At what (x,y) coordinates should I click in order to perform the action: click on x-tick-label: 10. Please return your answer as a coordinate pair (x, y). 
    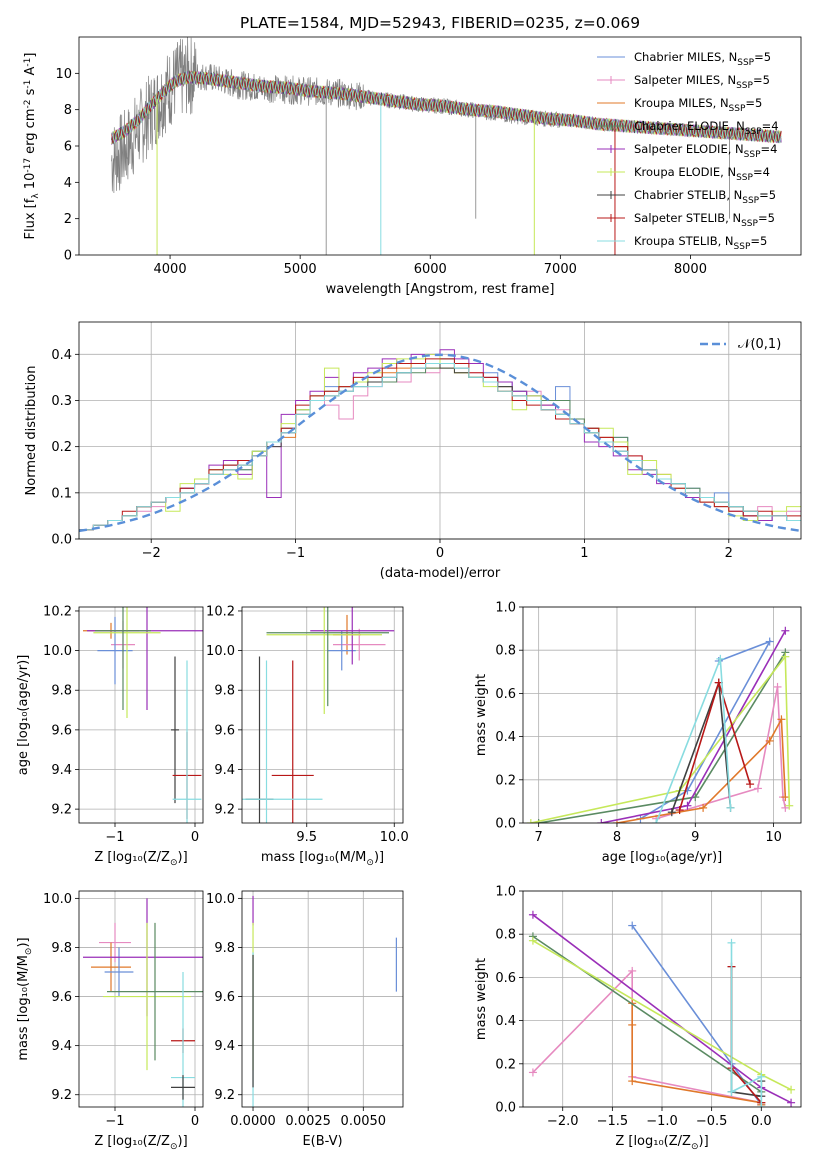
    Looking at the image, I should click on (773, 837).